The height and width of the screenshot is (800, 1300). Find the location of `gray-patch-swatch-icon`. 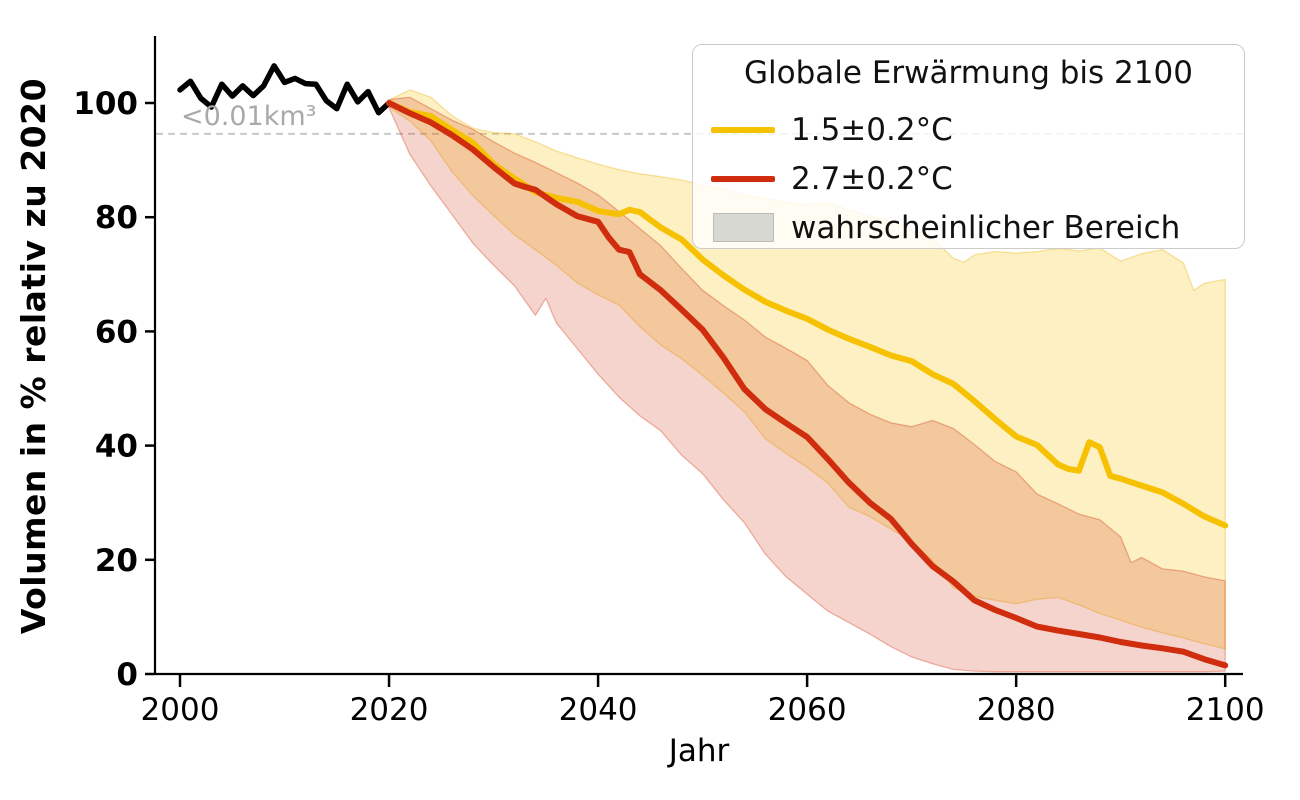

gray-patch-swatch-icon is located at coordinates (743, 227).